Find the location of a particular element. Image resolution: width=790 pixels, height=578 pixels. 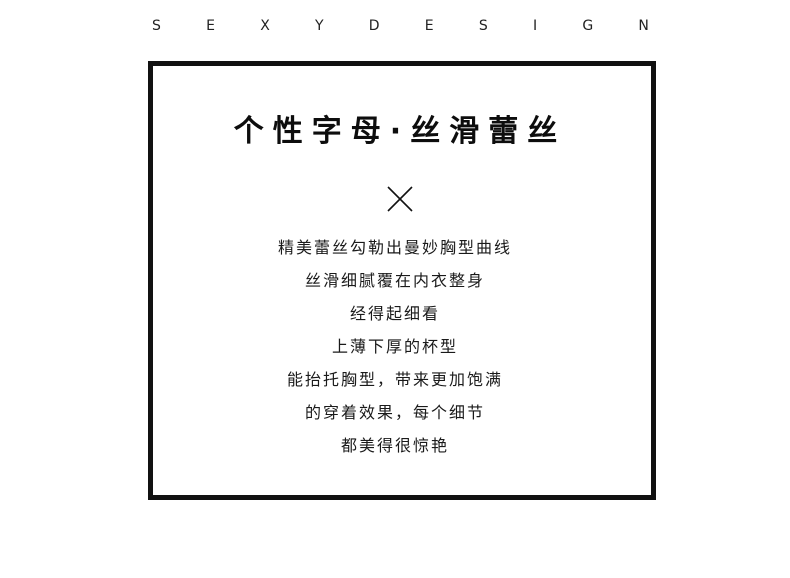

brand-letter: Y is located at coordinates (319, 26).